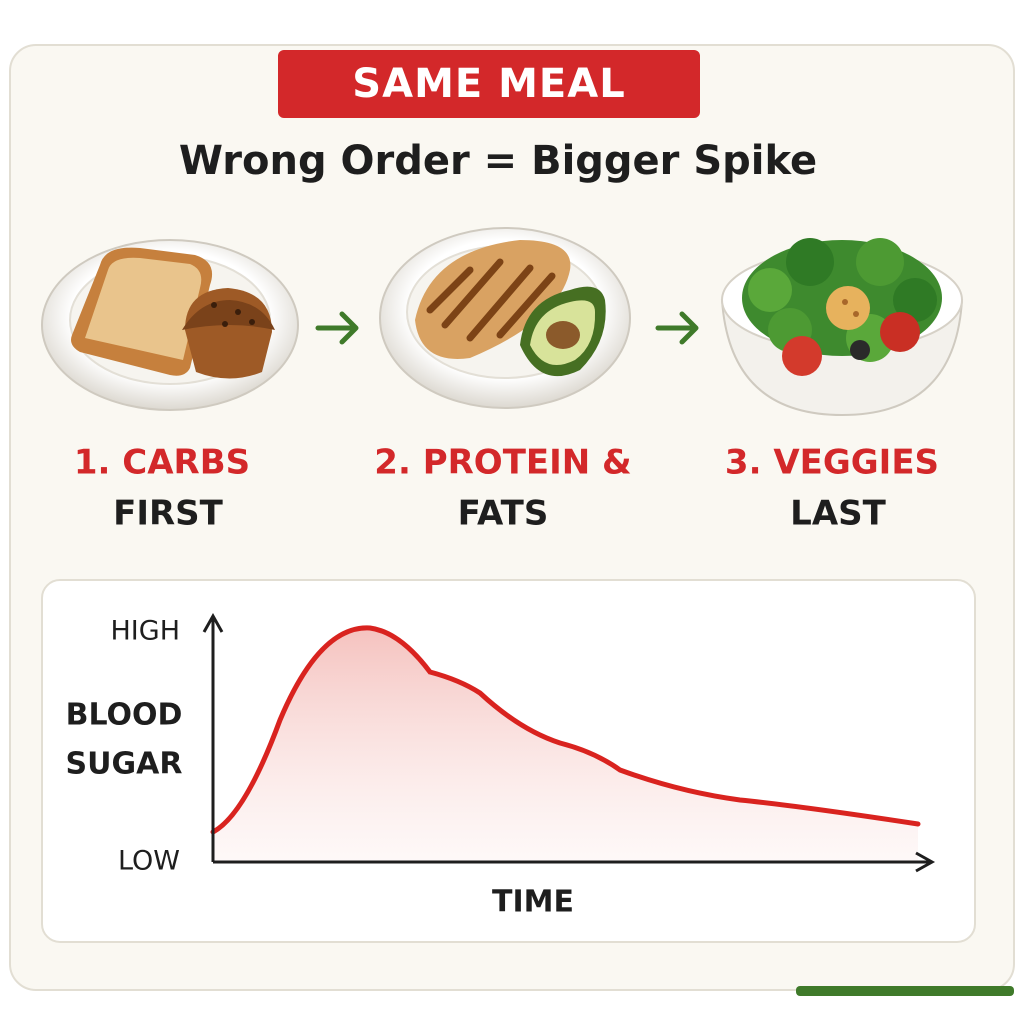 Image resolution: width=1024 pixels, height=1024 pixels. Describe the element at coordinates (905, 991) in the screenshot. I see `footer-accent` at that location.